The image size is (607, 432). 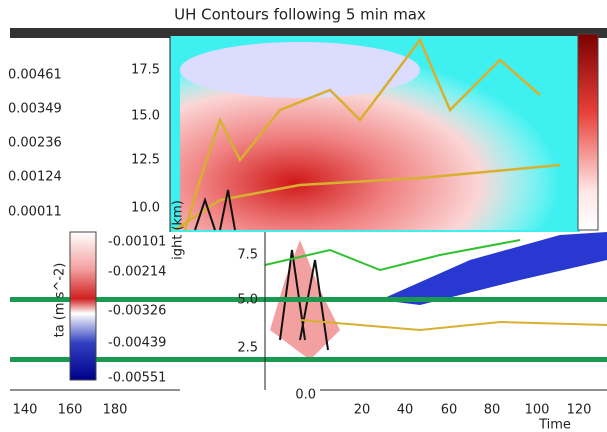 I want to click on tick-label: 2.5, so click(x=247, y=348).